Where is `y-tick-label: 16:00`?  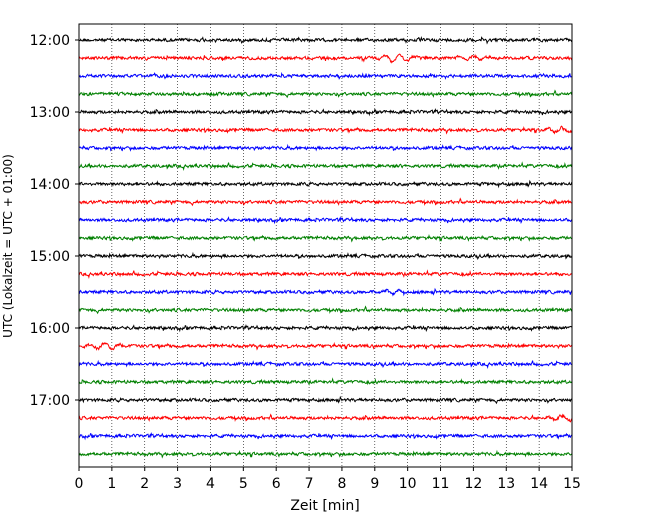
y-tick-label: 16:00 is located at coordinates (50, 329).